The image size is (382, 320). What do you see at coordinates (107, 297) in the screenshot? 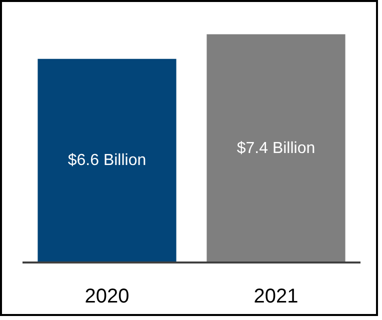
I see `x-tick-label: 2020` at bounding box center [107, 297].